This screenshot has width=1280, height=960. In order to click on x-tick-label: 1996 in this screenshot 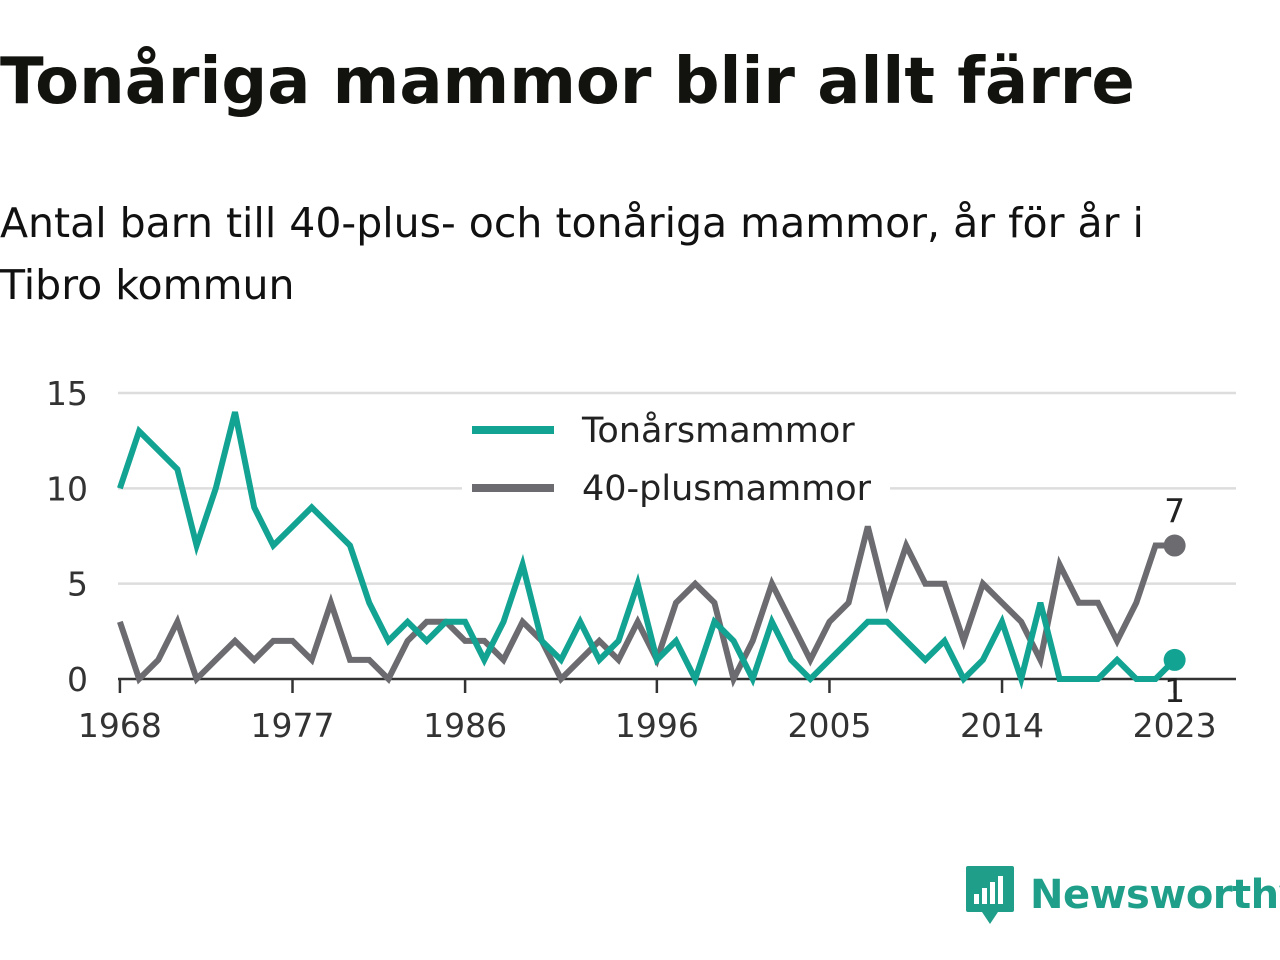, I will do `click(657, 725)`.